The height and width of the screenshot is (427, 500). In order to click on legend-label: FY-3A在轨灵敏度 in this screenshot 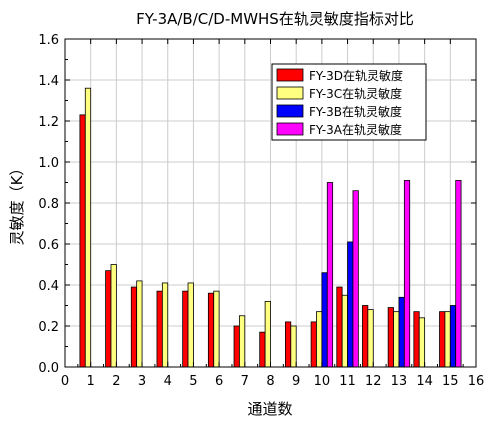, I will do `click(355, 129)`.